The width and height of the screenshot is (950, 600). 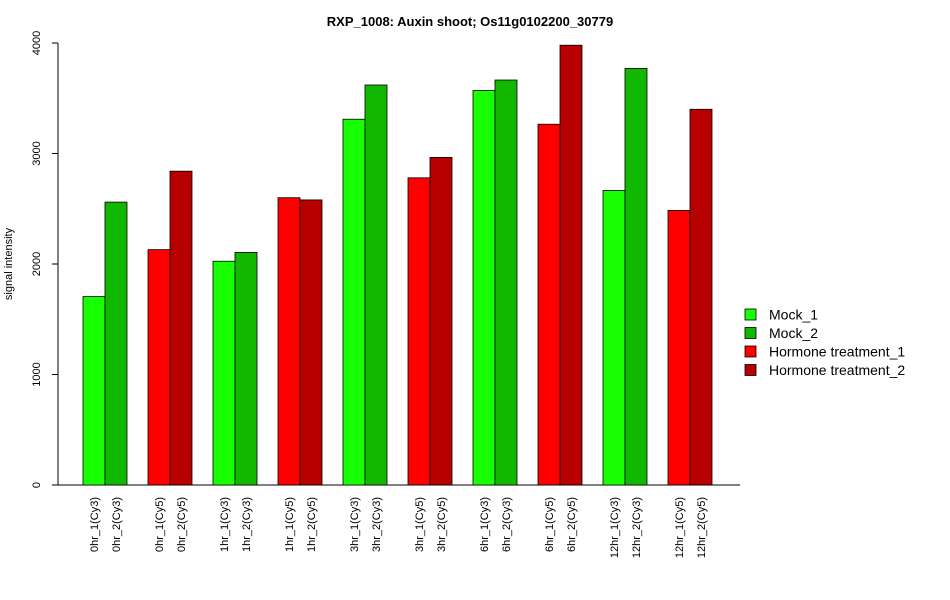 What do you see at coordinates (182, 524) in the screenshot?
I see `x-tick-label: 0hr_2(Cy5)` at bounding box center [182, 524].